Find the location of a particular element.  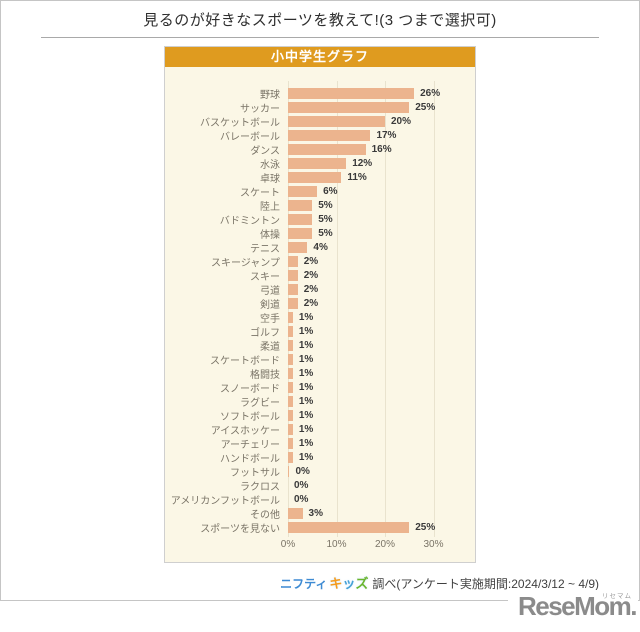

kids-brand-logo: キッズ is located at coordinates (348, 583).